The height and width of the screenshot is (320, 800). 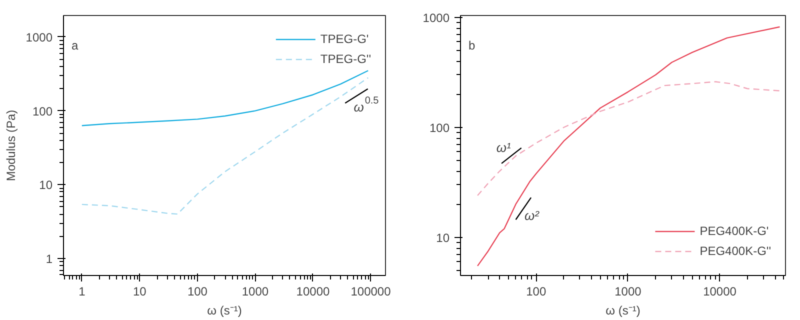 What do you see at coordinates (11, 146) in the screenshot?
I see `y-axis-title: Modulus (Pa)` at bounding box center [11, 146].